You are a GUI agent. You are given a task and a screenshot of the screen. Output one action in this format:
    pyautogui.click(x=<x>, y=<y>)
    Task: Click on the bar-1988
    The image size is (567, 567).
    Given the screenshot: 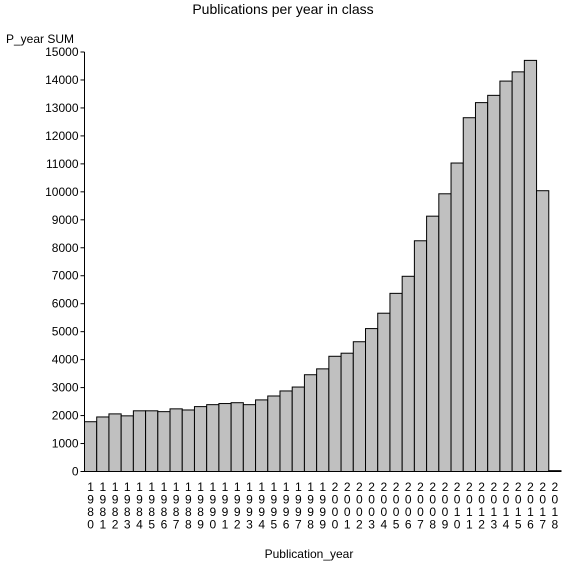 What is the action you would take?
    pyautogui.click(x=188, y=440)
    